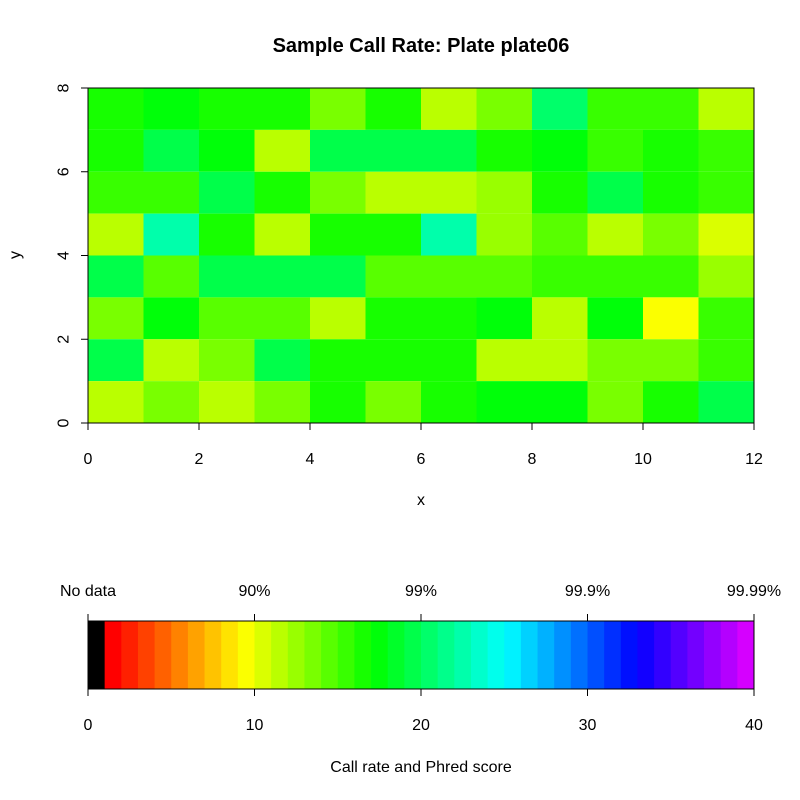  What do you see at coordinates (421, 591) in the screenshot?
I see `legend-top-label: 99%` at bounding box center [421, 591].